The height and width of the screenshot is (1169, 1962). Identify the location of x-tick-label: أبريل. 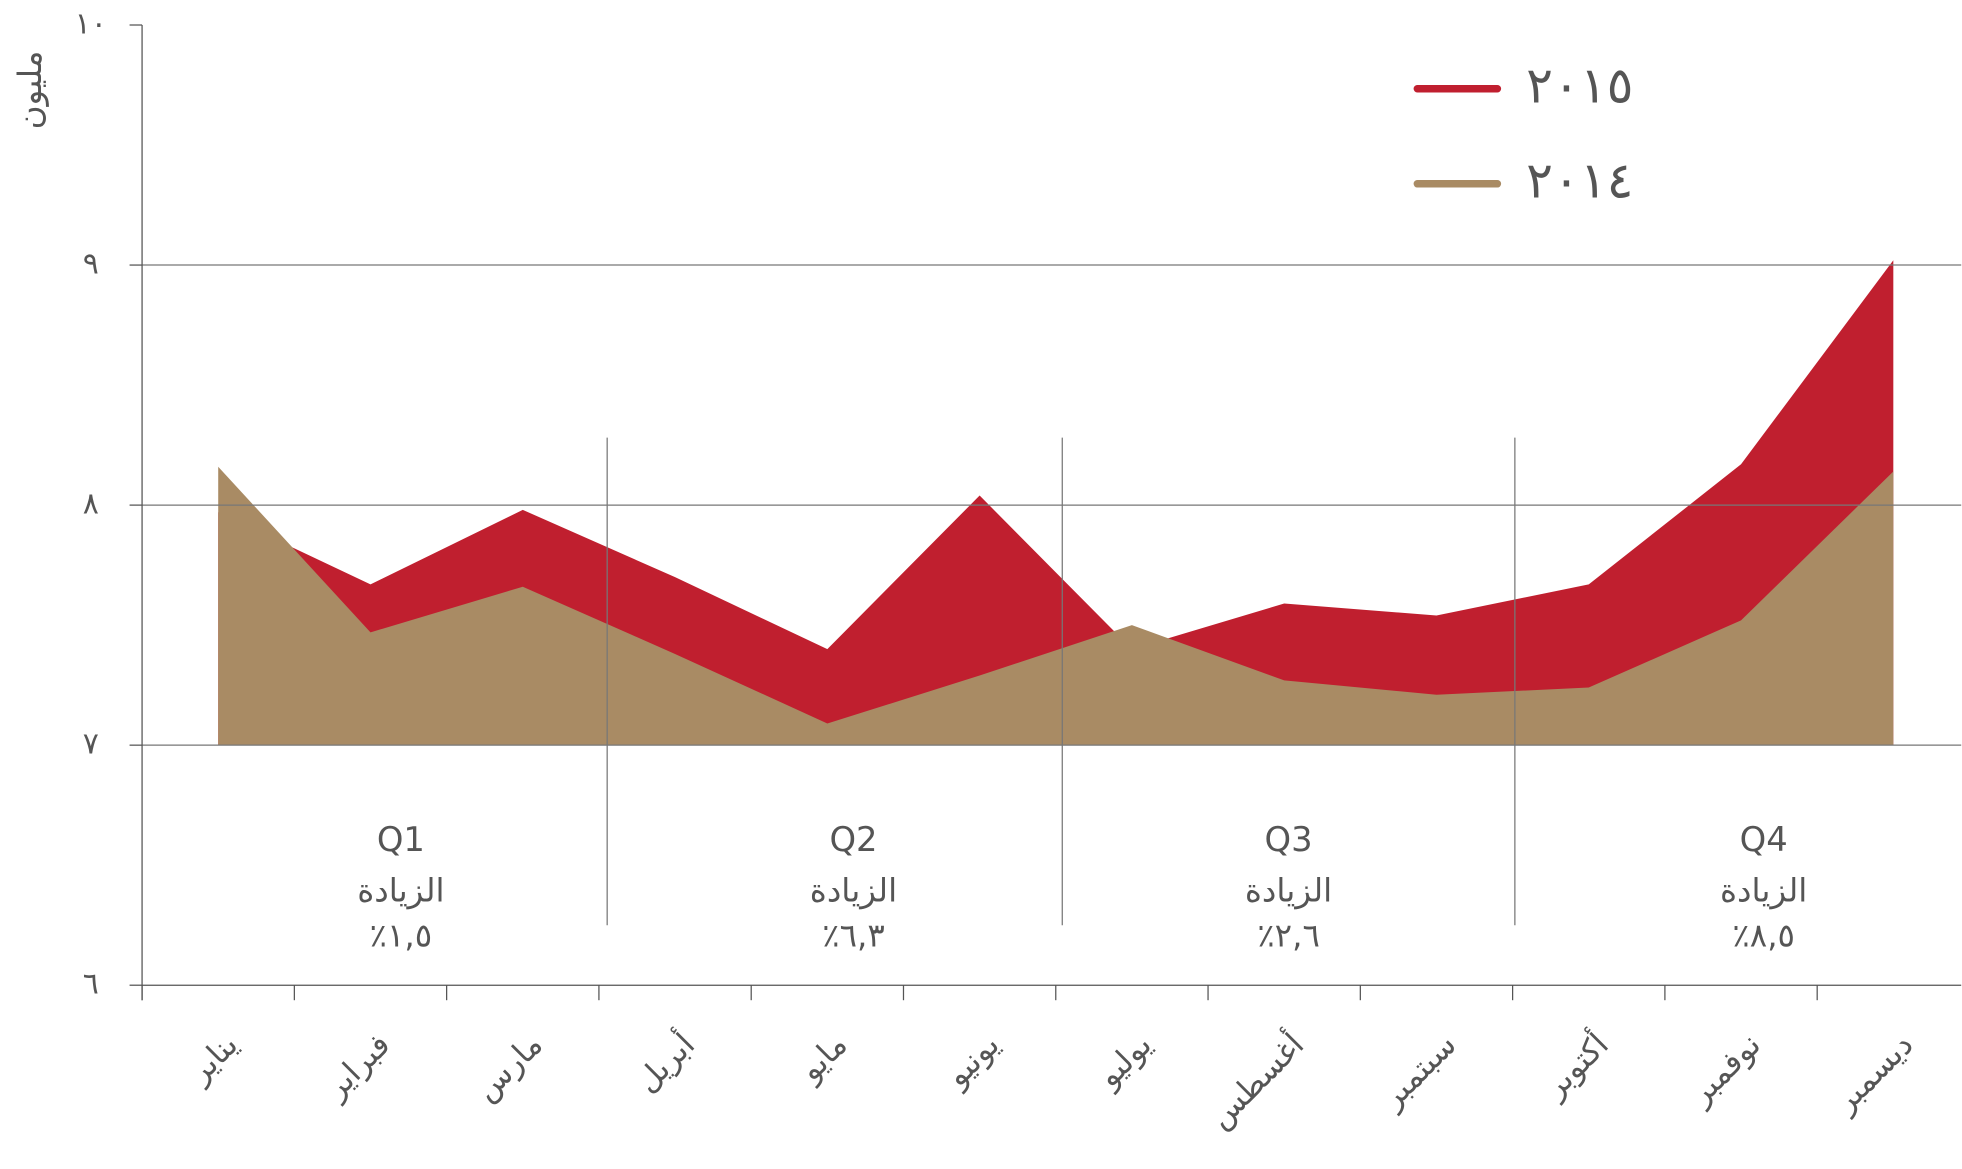
(664, 1062).